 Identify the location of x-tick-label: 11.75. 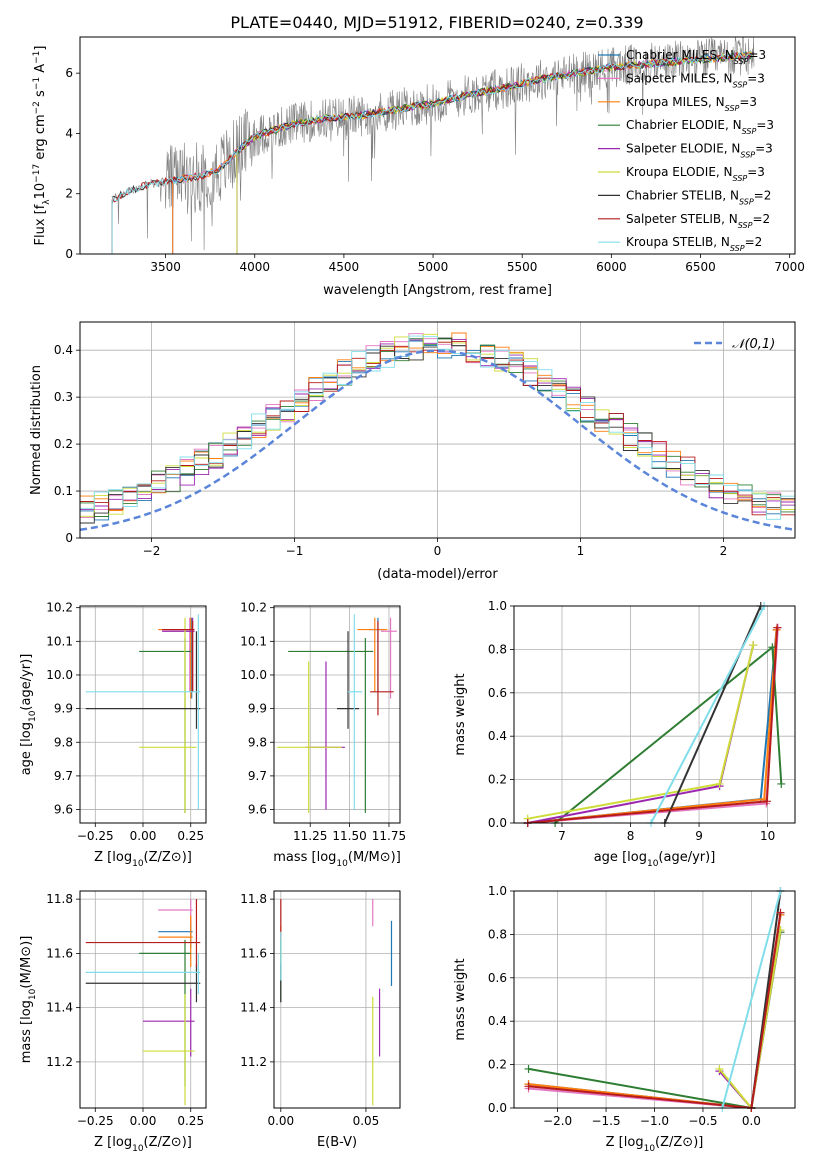
(389, 836).